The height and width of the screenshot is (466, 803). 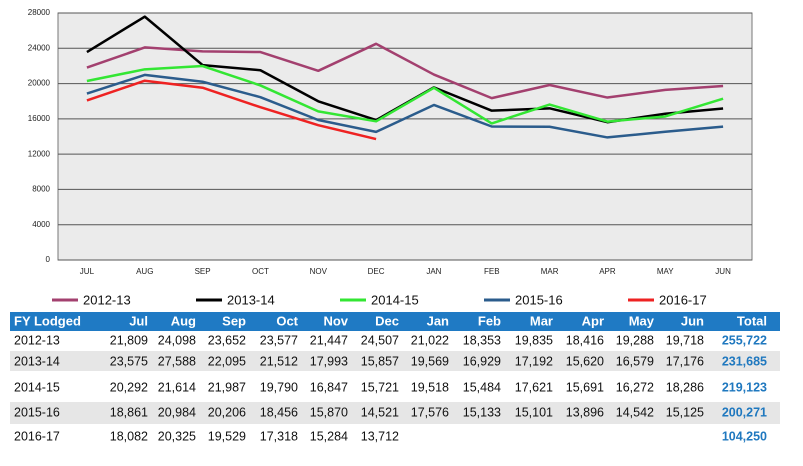 I want to click on table-cell: 21,512, so click(x=279, y=361).